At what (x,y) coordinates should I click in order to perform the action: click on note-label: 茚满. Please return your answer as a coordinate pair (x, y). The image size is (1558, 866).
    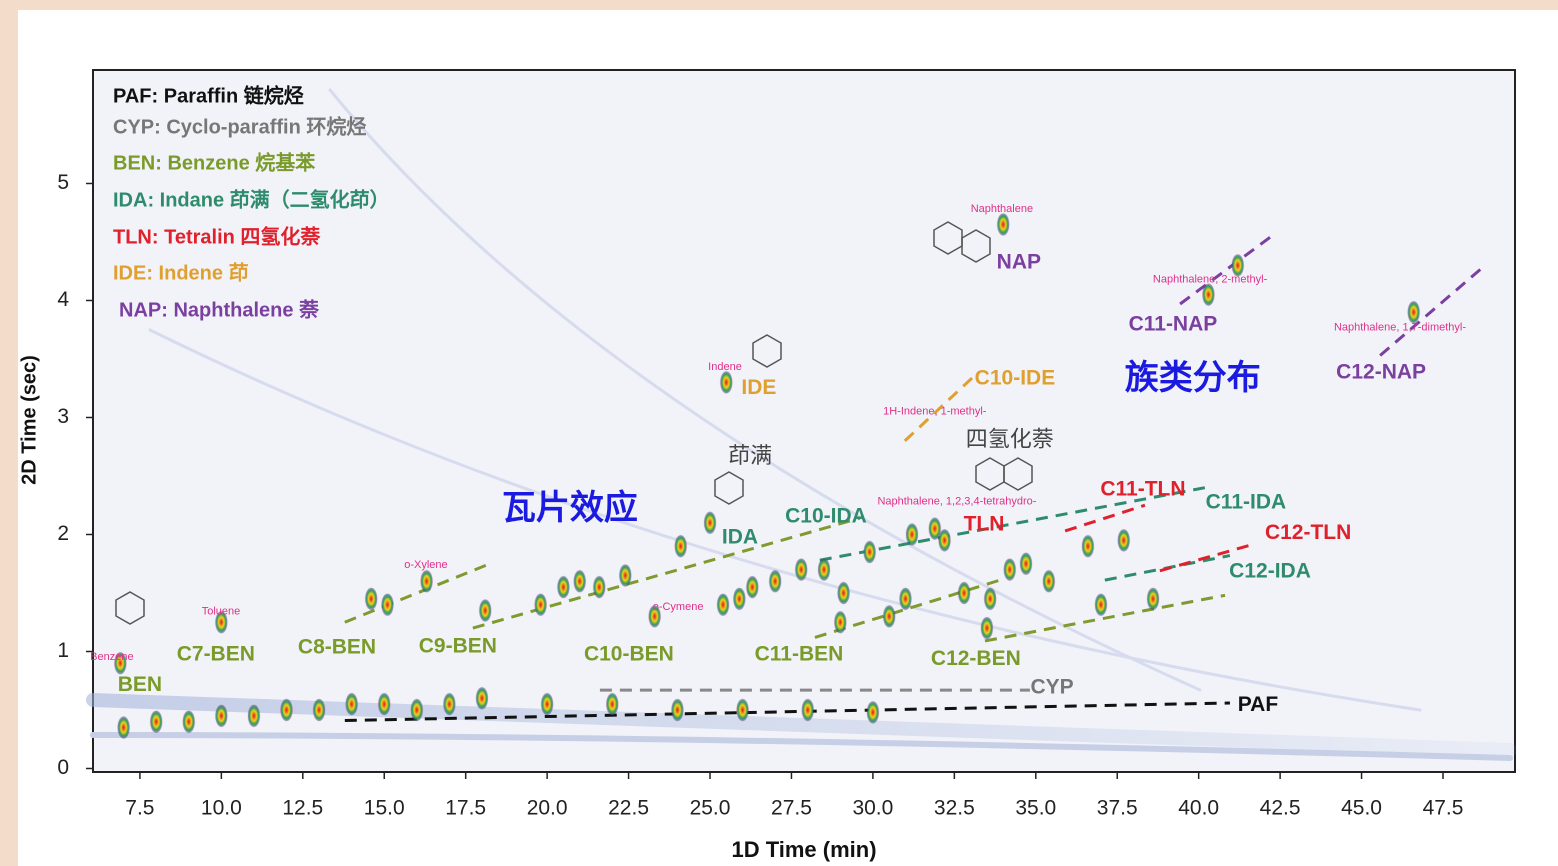
    Looking at the image, I should click on (750, 455).